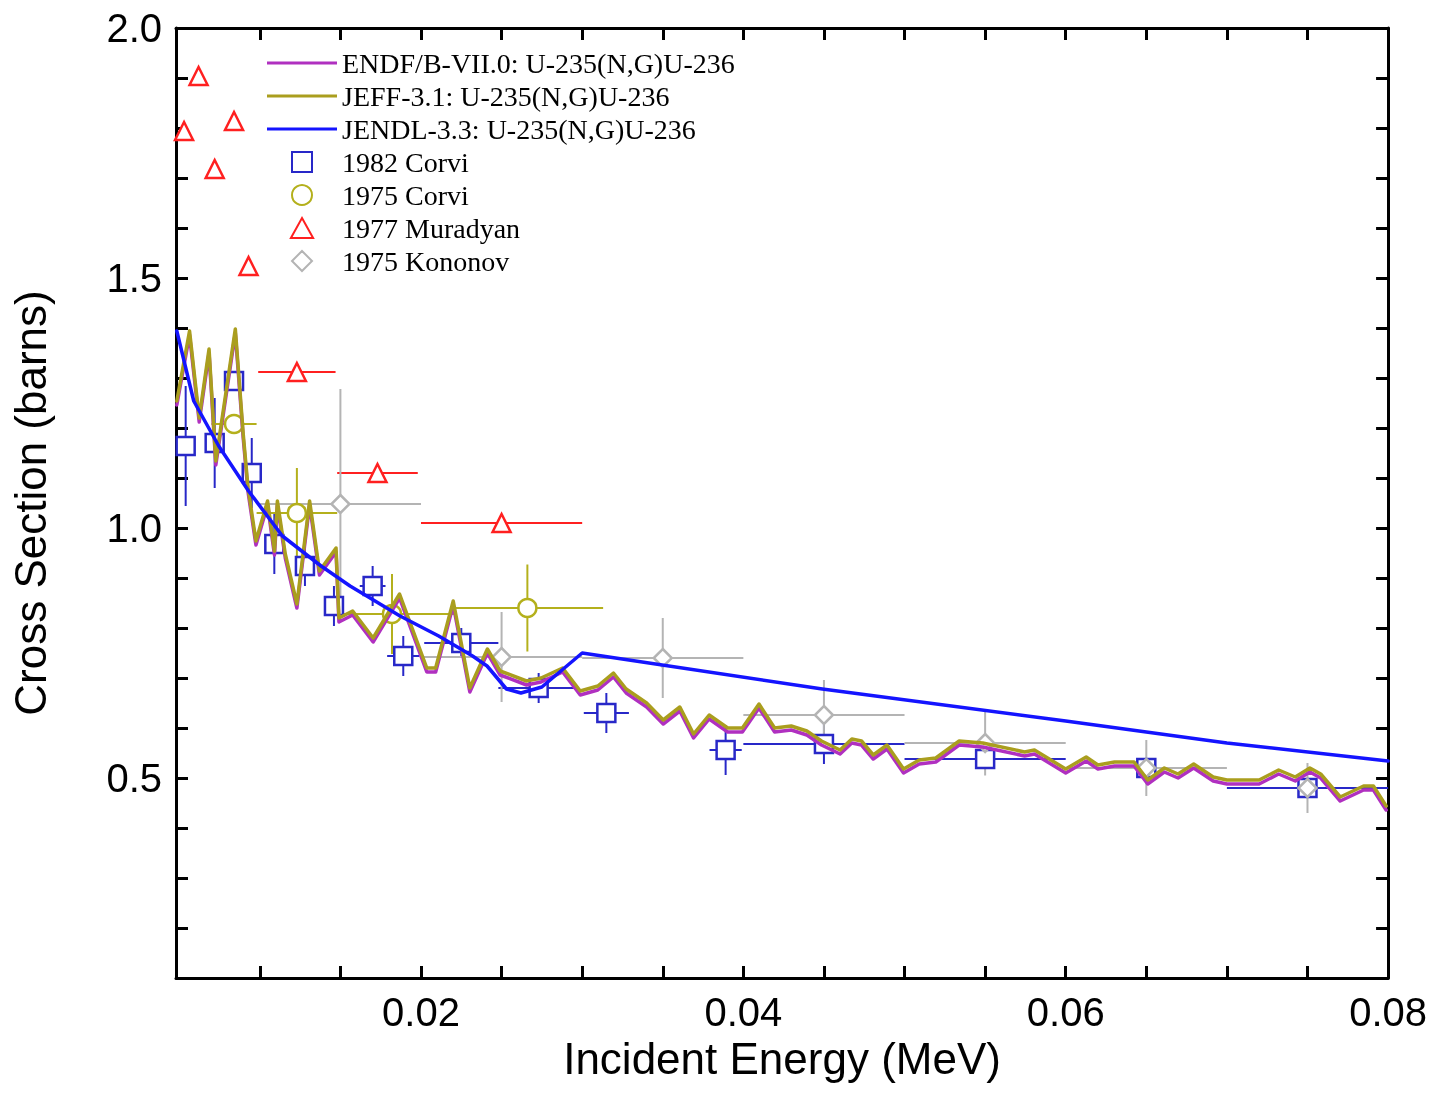 This screenshot has height=1093, width=1430. I want to click on x-tick-label: 0.04, so click(743, 1012).